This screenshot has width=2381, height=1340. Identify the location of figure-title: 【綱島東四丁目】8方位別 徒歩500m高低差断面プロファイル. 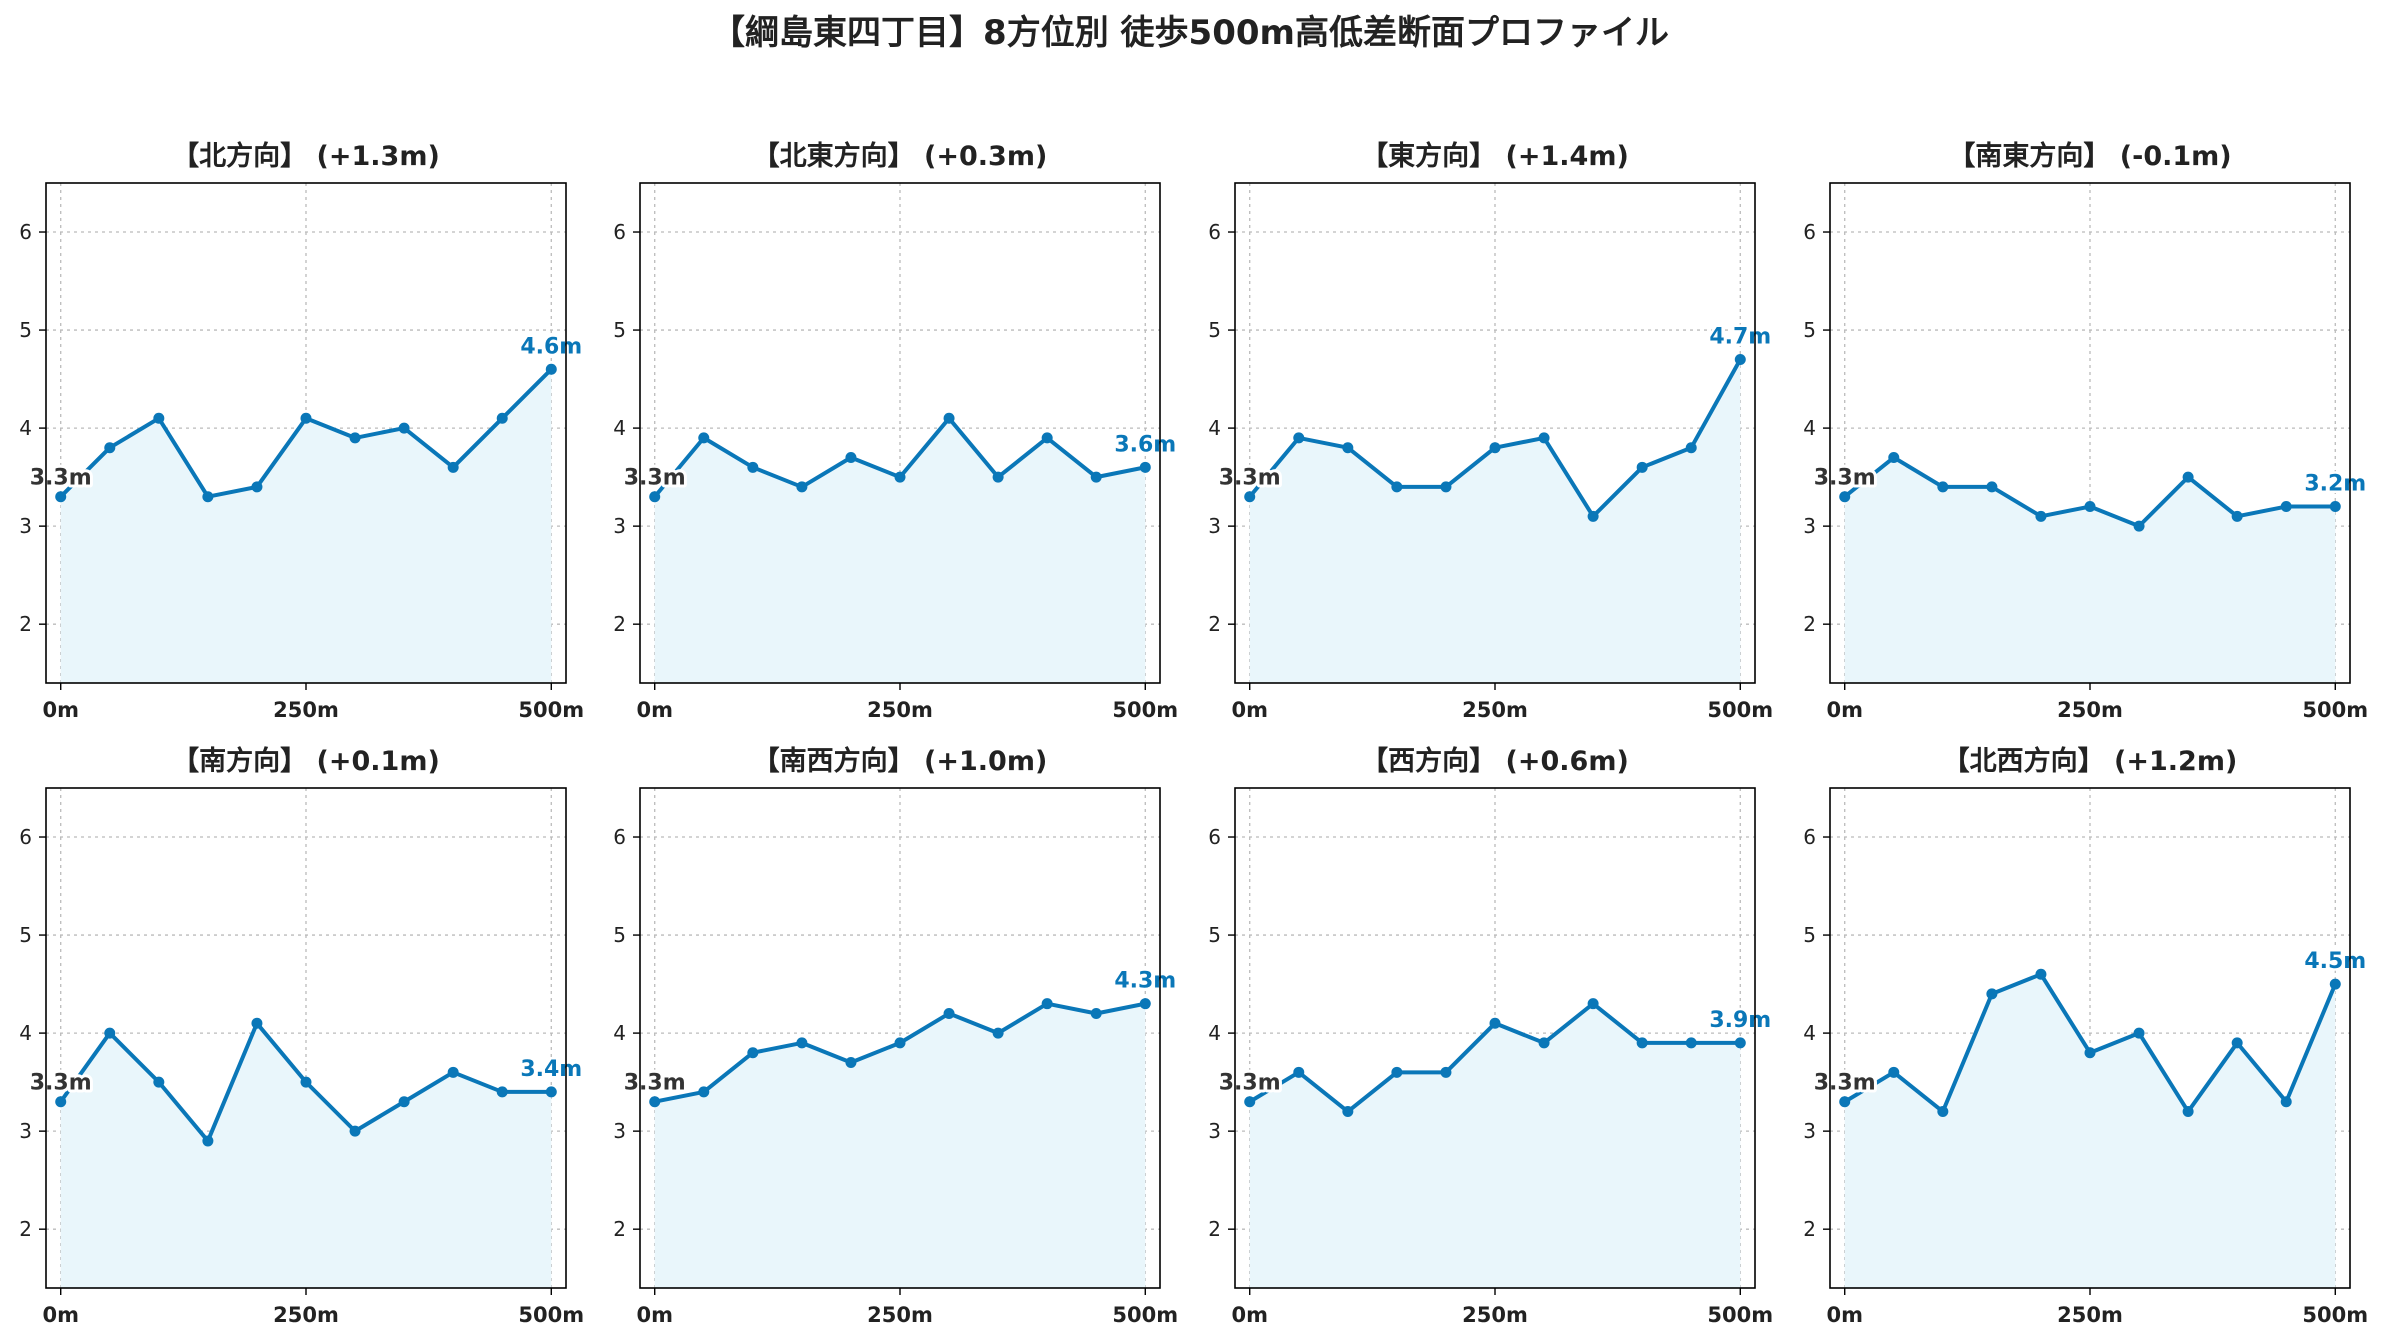
(1190, 33).